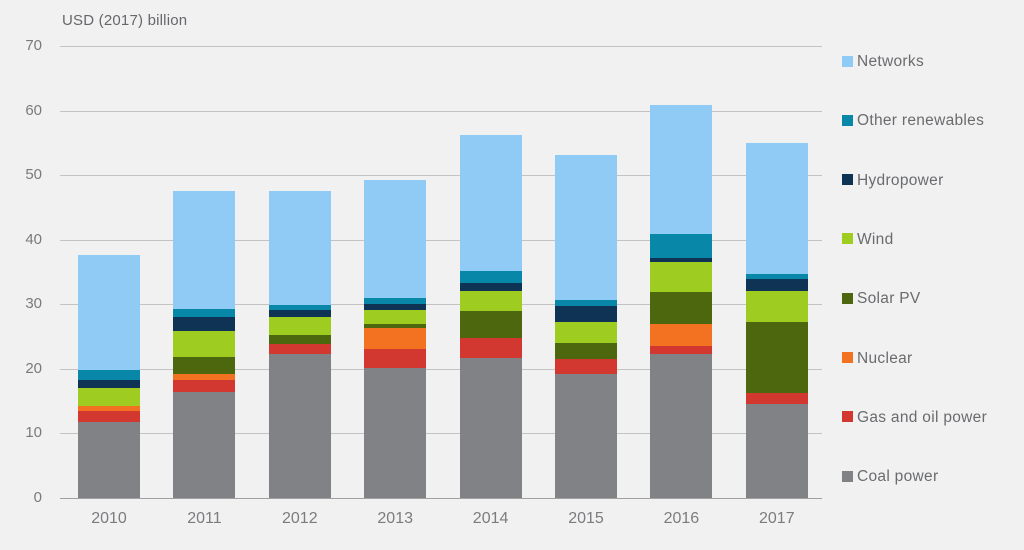 The width and height of the screenshot is (1024, 550). Describe the element at coordinates (300, 248) in the screenshot. I see `bar-segment-networks-2012` at that location.